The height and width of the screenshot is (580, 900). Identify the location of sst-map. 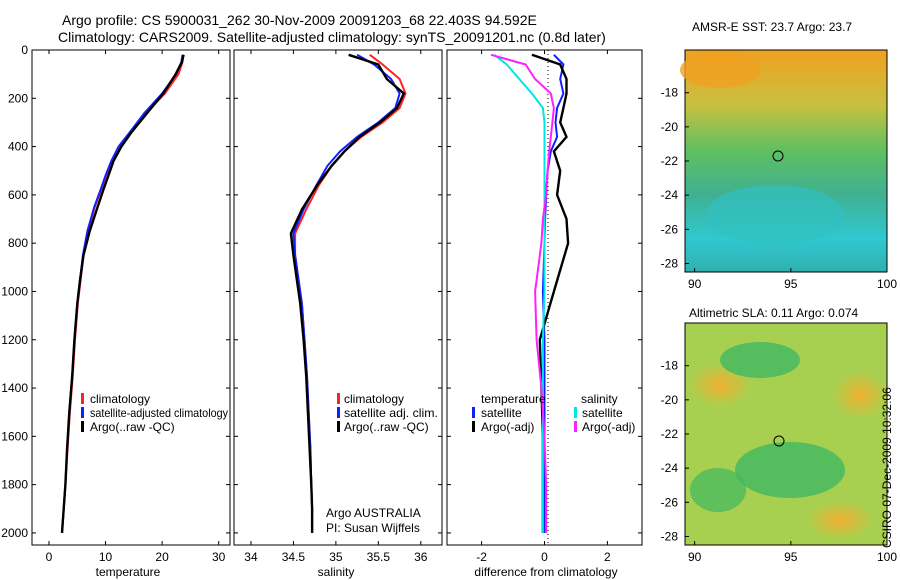
(784, 161).